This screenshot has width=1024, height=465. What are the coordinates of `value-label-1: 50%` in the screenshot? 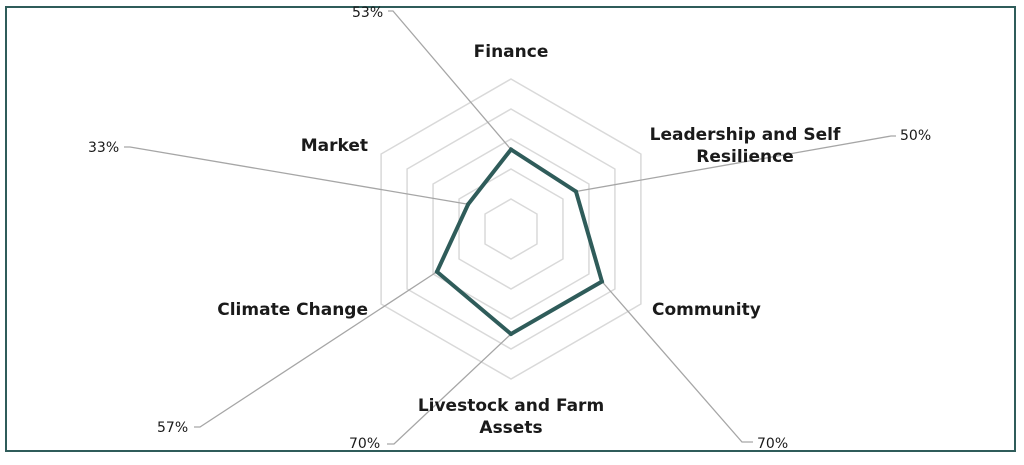 It's located at (915, 136).